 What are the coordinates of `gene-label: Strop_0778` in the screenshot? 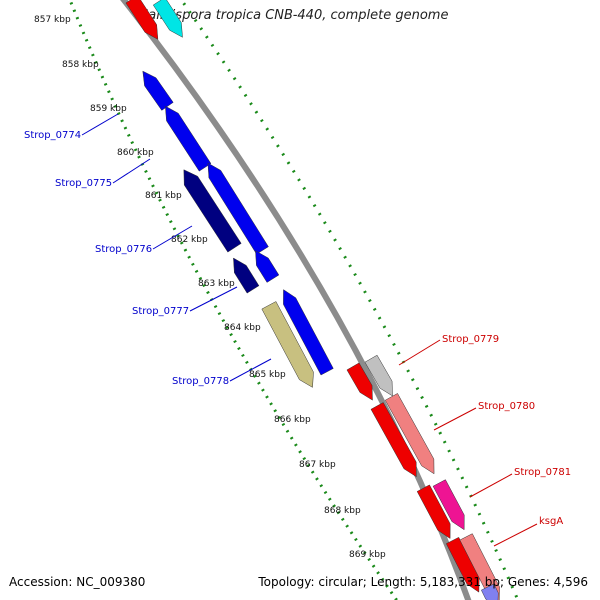 It's located at (200, 381).